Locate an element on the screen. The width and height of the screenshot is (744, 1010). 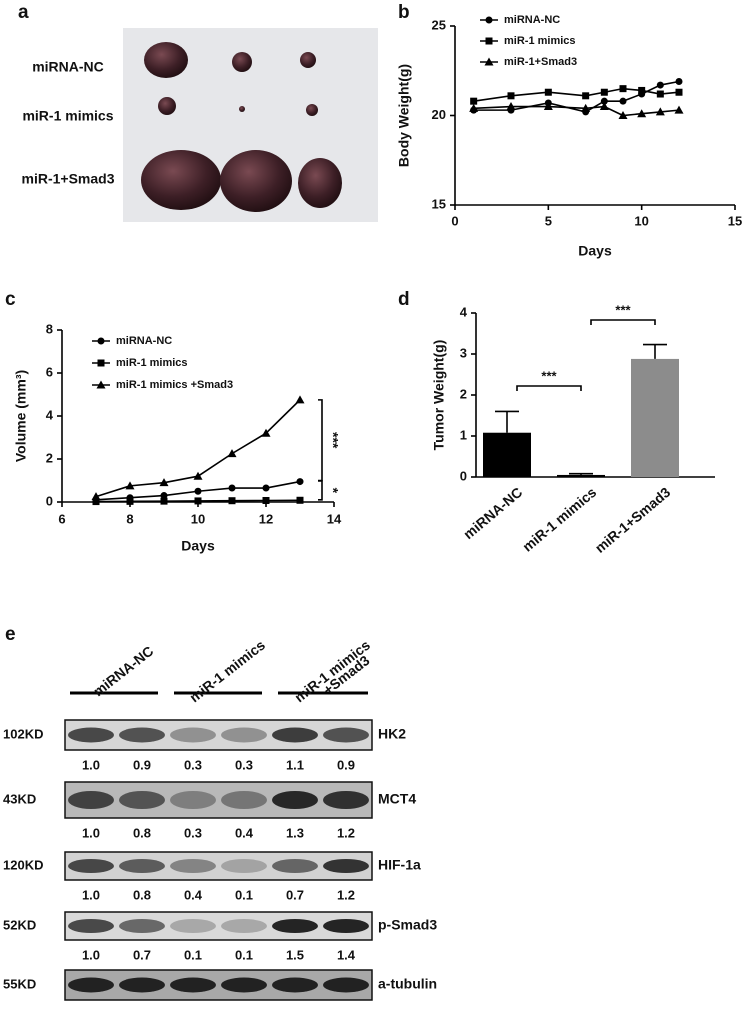
legend-label: miR-1 mimics +Smad3 is located at coordinates (174, 385).